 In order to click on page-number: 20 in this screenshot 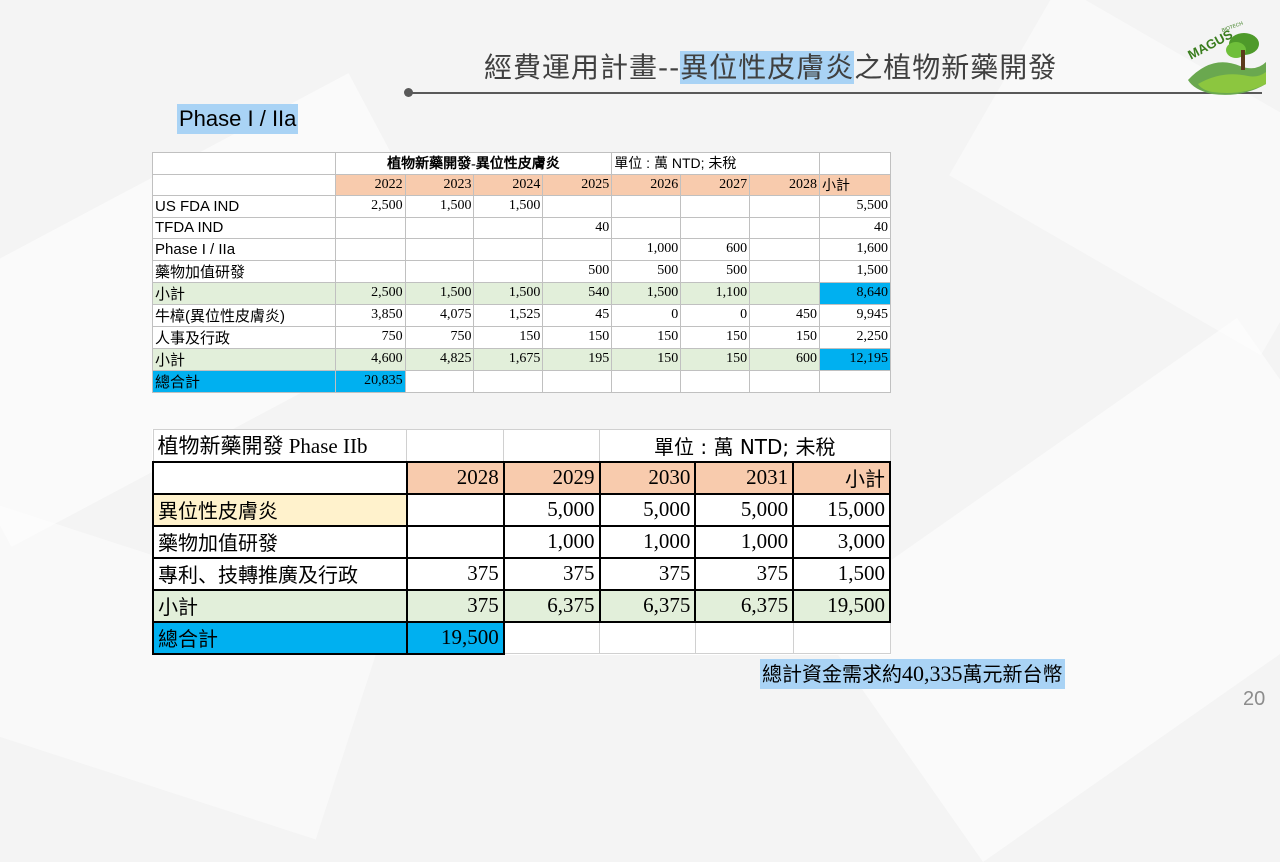, I will do `click(1254, 699)`.